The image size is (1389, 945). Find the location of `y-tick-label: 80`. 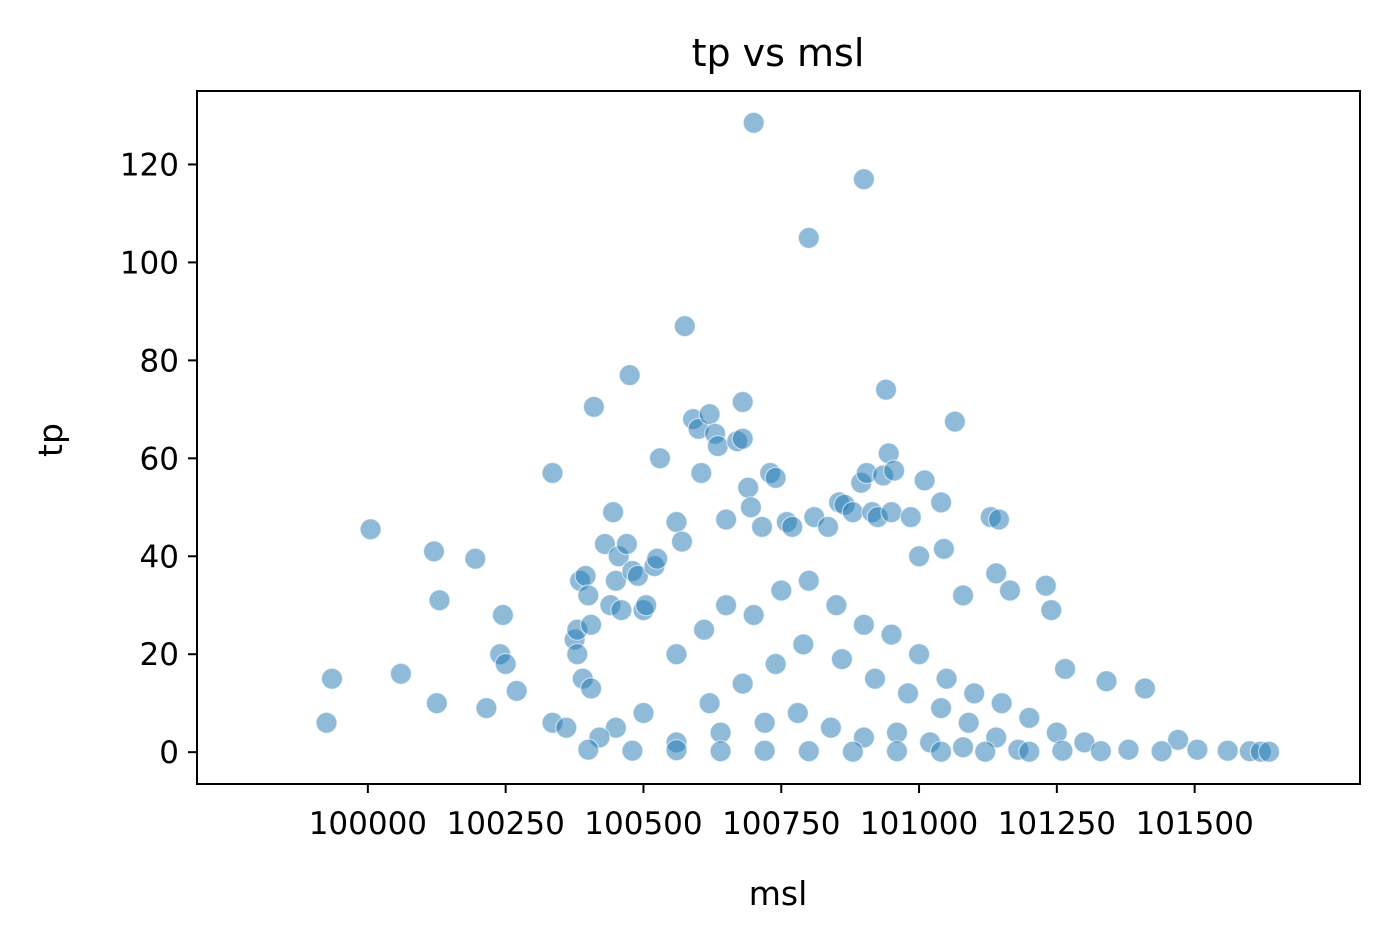

y-tick-label: 80 is located at coordinates (159, 361).